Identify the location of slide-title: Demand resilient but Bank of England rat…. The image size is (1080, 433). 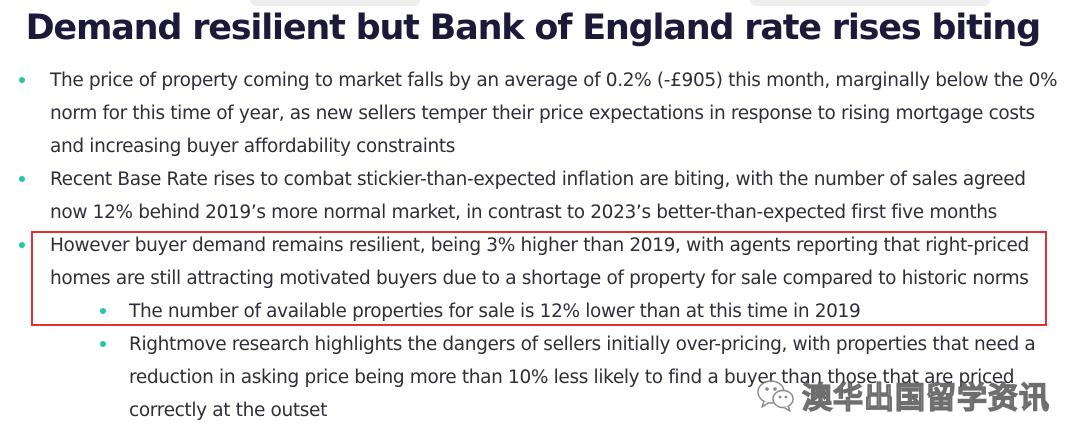
(533, 28).